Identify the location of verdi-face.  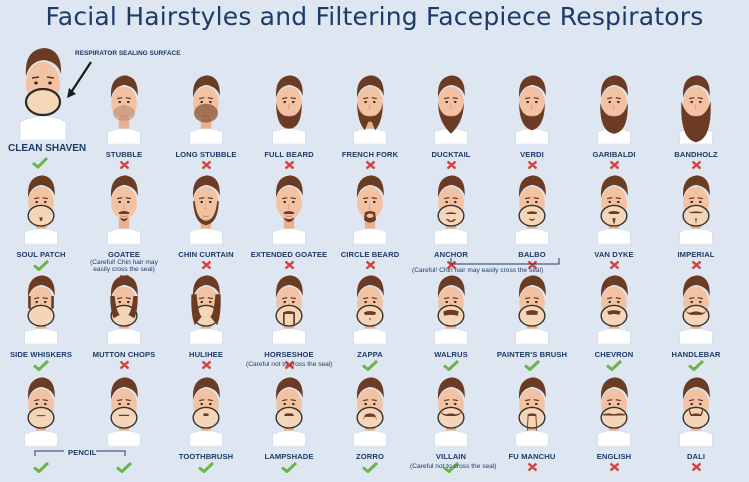
(532, 109).